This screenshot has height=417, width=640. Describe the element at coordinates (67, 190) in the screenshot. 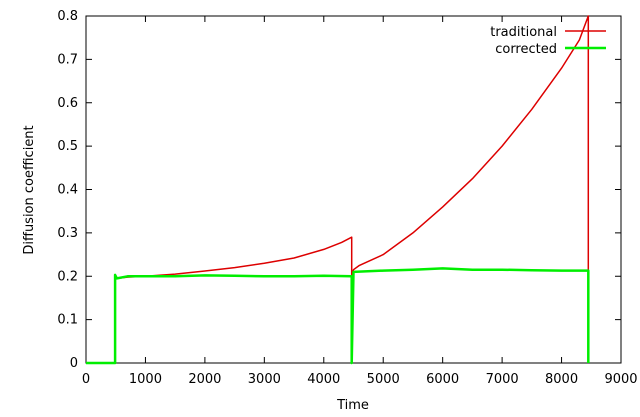

I see `y-tick-label: 0.4` at that location.